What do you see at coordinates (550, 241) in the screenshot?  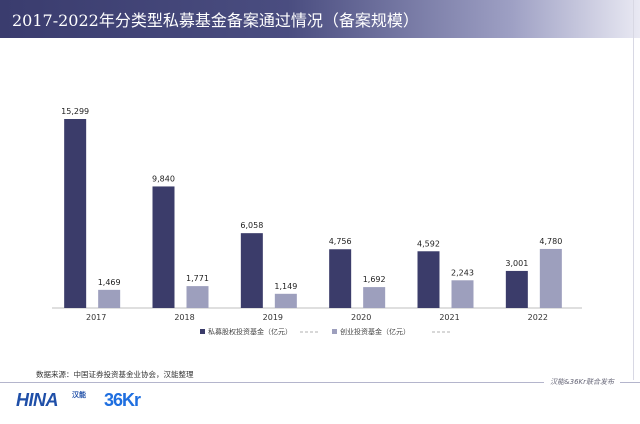 I see `data-label-vc-2022: 4,780` at bounding box center [550, 241].